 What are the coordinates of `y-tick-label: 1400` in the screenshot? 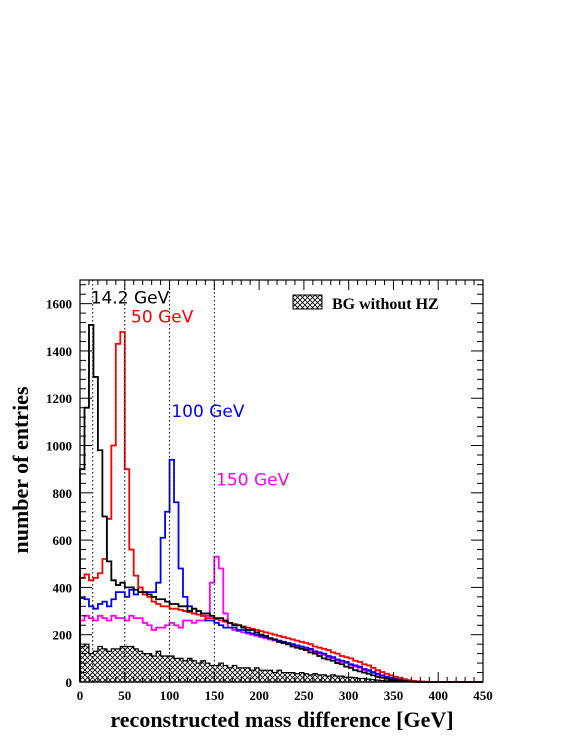 It's located at (59, 351).